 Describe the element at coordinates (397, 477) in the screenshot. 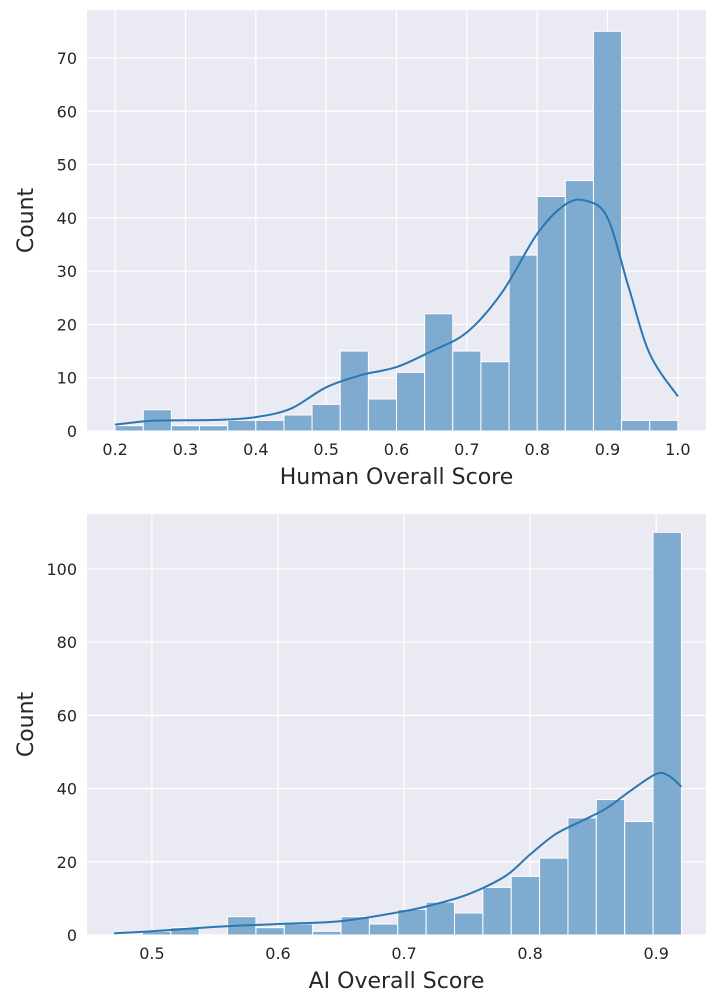

I see `x-axis-label: Human Overall Score` at that location.